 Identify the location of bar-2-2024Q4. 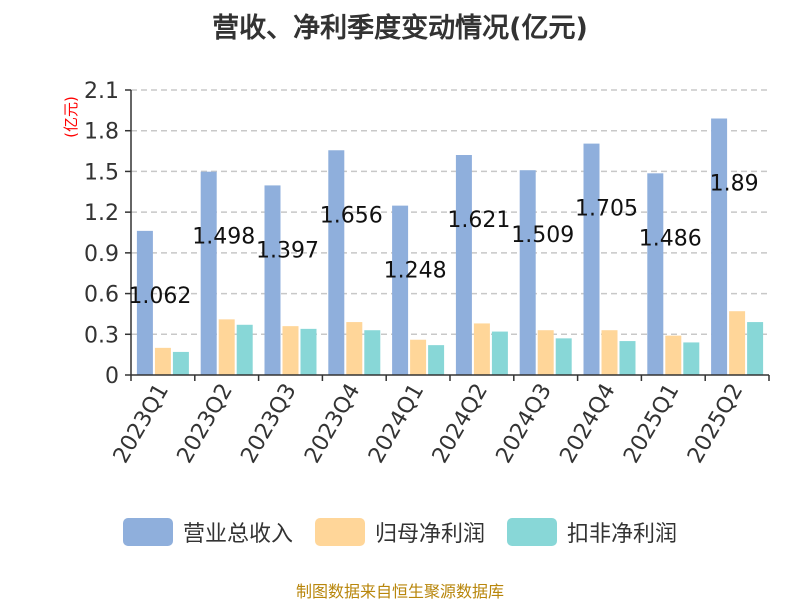
(609, 352).